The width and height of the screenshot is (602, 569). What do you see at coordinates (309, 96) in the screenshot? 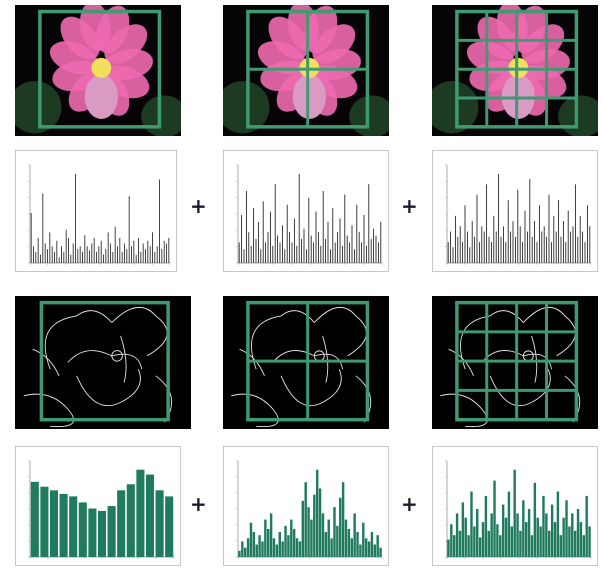
I see `bud-shape` at bounding box center [309, 96].